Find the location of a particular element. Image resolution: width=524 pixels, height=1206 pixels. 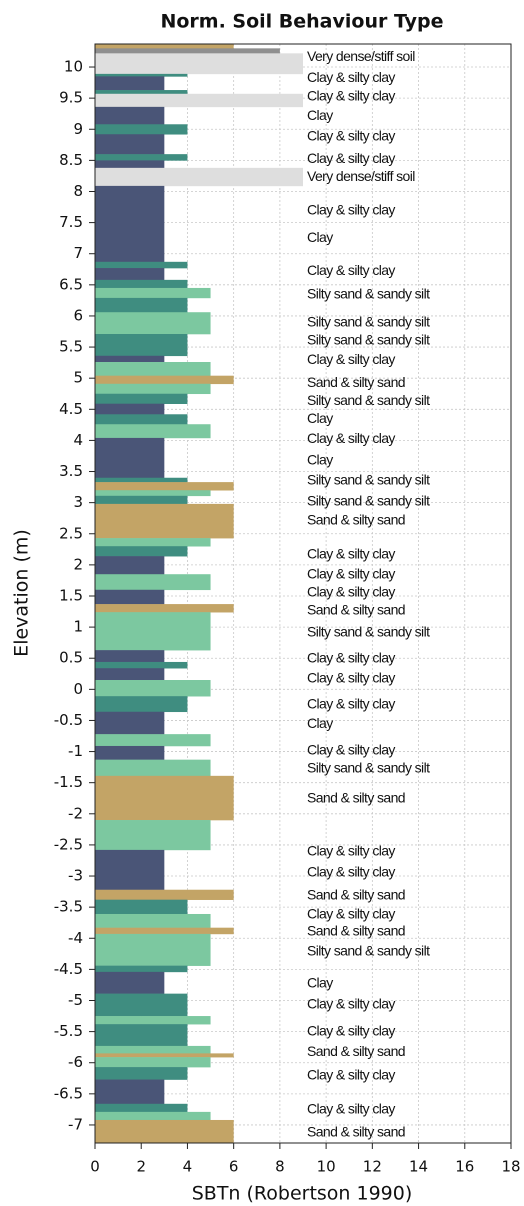

y-tick-label: 0 is located at coordinates (78, 689).